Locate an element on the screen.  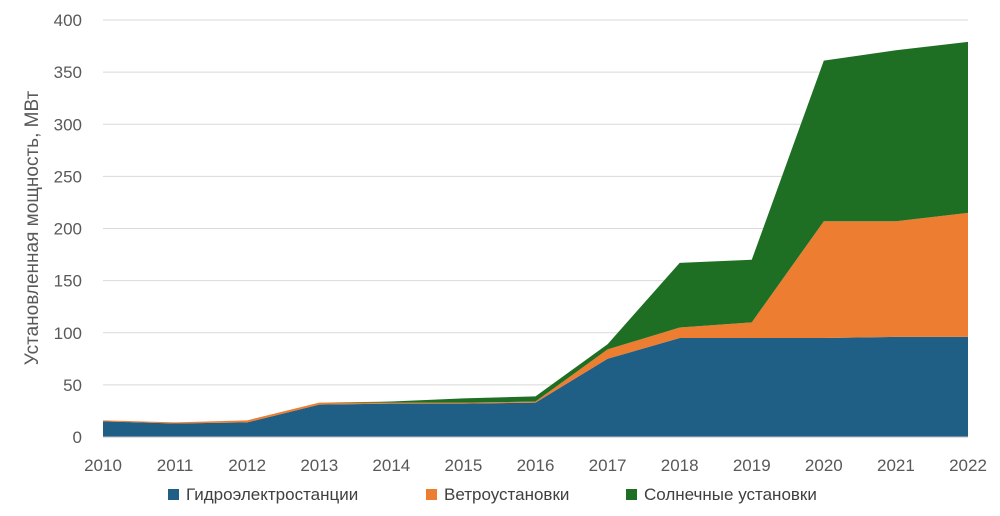
y-tick-label: 350 is located at coordinates (68, 72).